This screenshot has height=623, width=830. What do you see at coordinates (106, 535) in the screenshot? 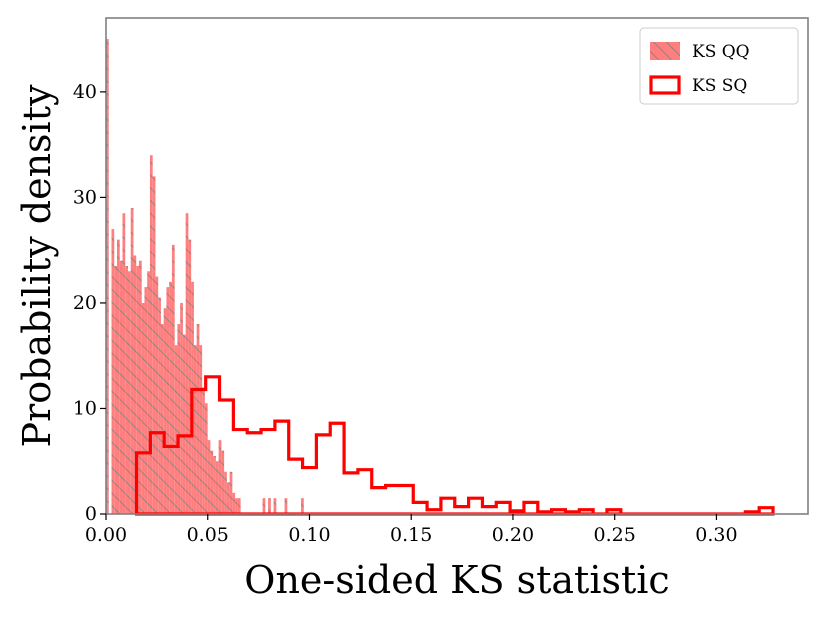
I see `x-tick-label: 0.00` at bounding box center [106, 535].